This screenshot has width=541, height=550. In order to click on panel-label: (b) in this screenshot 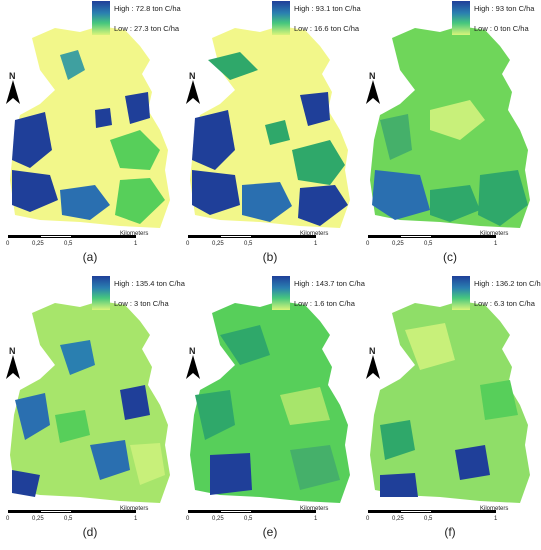, I will do `click(270, 257)`.